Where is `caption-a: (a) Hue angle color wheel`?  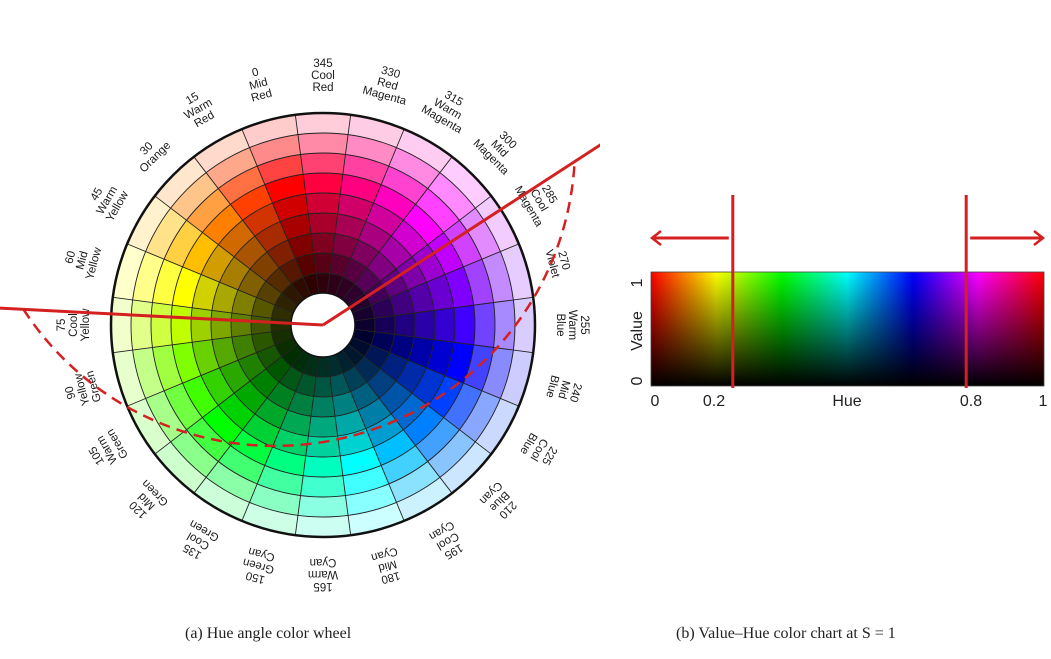
caption-a: (a) Hue angle color wheel is located at coordinates (268, 633).